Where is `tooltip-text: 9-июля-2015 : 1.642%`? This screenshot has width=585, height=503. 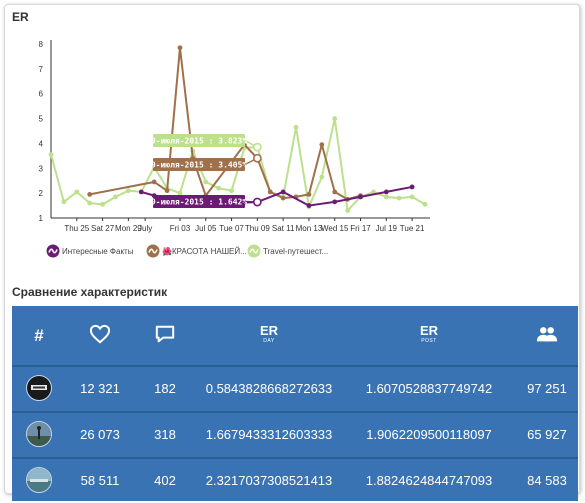
tooltip-text: 9-июля-2015 : 1.642% is located at coordinates (199, 202).